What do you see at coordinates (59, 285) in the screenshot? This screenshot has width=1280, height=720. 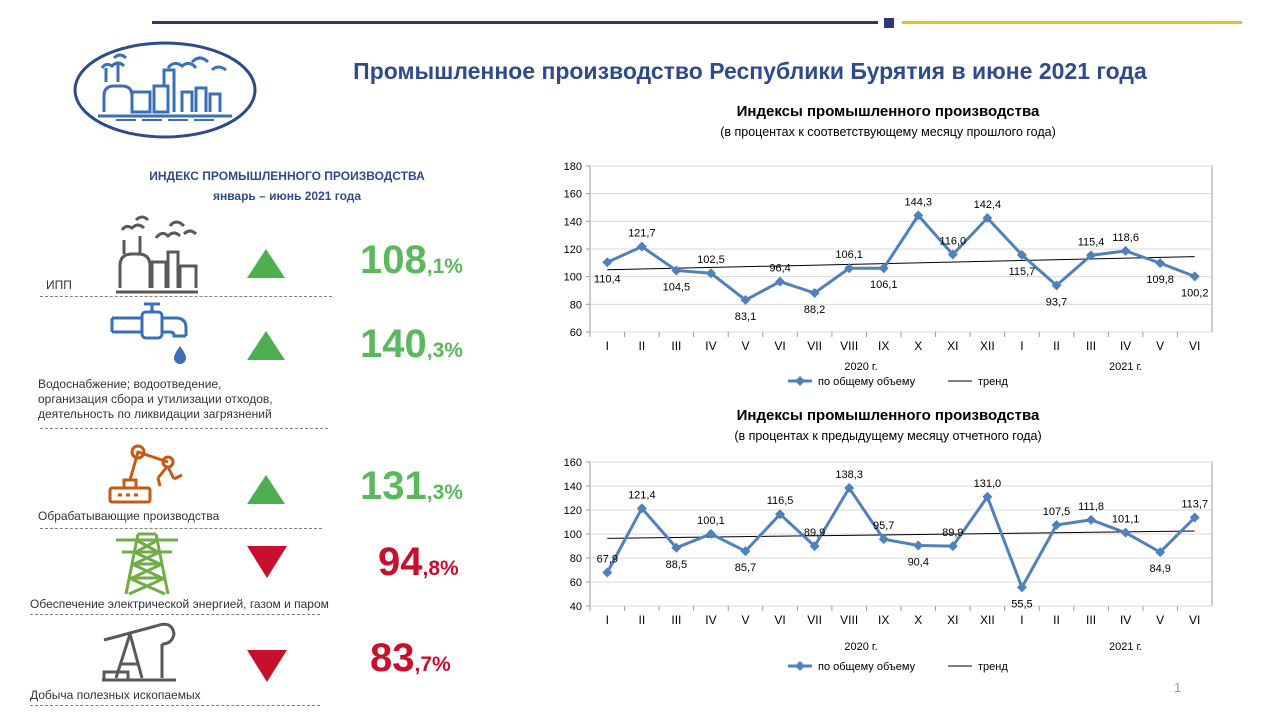 I see `ipp-caption: ИПП` at bounding box center [59, 285].